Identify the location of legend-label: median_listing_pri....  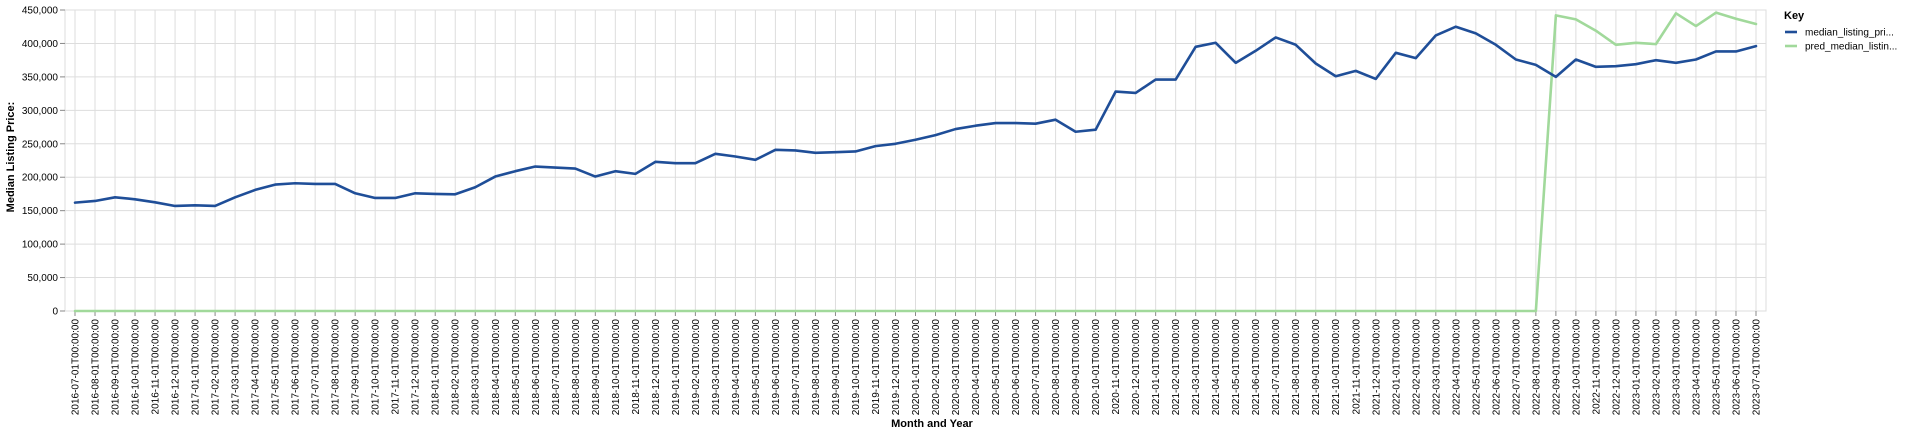
(1849, 33).